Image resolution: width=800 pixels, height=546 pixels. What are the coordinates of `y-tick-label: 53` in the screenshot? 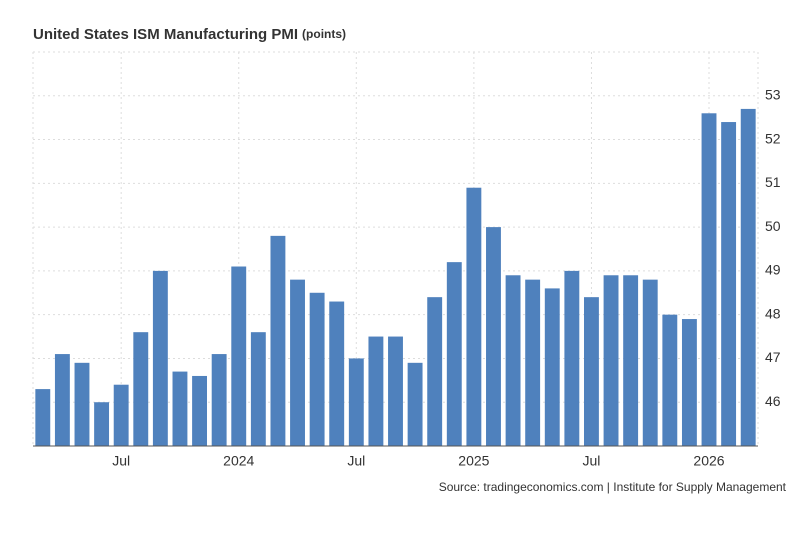 It's located at (773, 94).